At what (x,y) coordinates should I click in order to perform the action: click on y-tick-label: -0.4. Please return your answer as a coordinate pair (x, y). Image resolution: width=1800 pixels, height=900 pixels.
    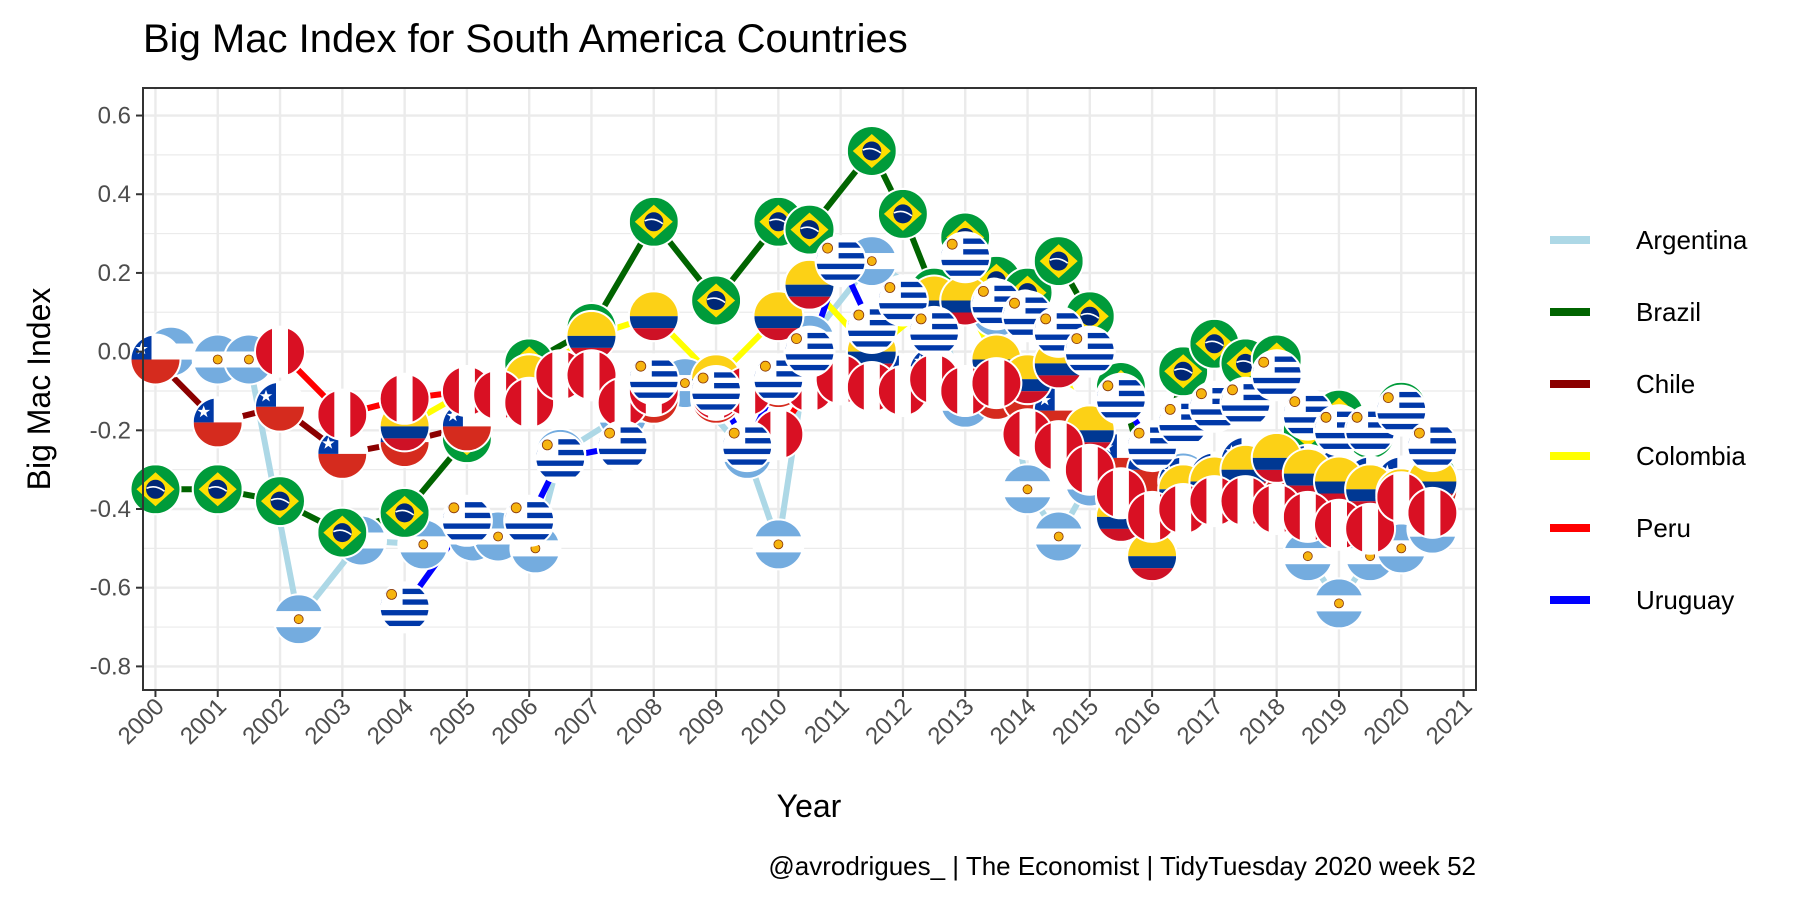
    Looking at the image, I should click on (110, 509).